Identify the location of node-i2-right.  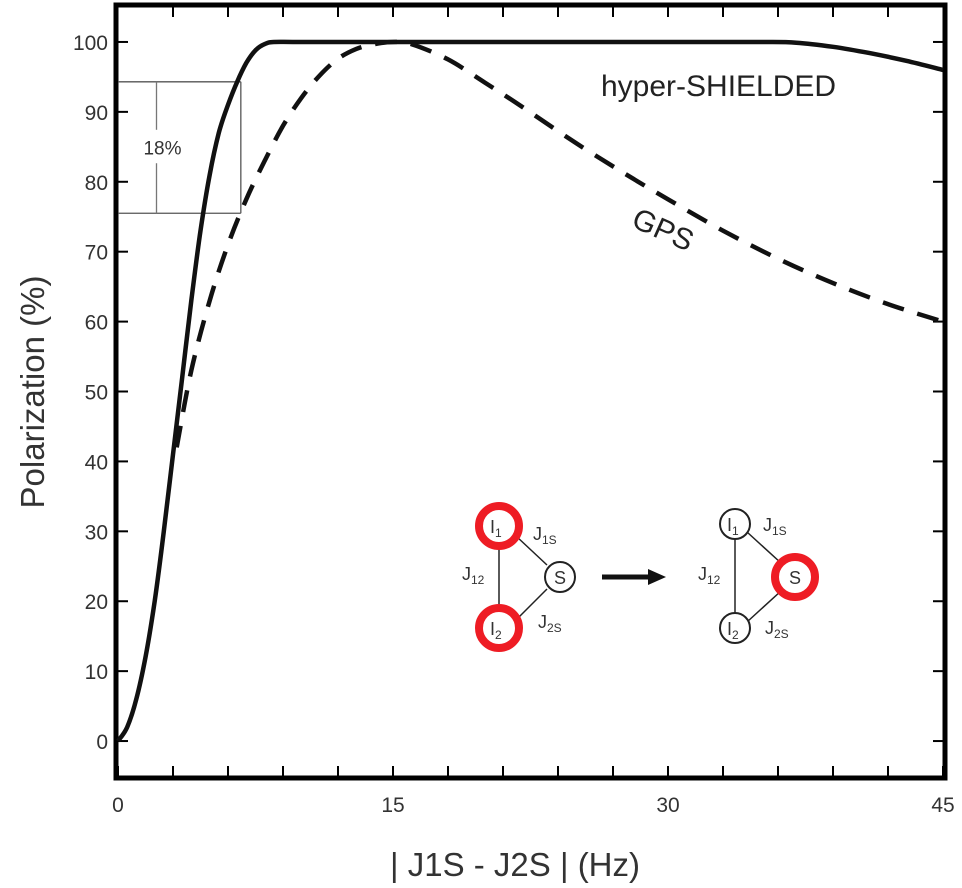
(735, 628).